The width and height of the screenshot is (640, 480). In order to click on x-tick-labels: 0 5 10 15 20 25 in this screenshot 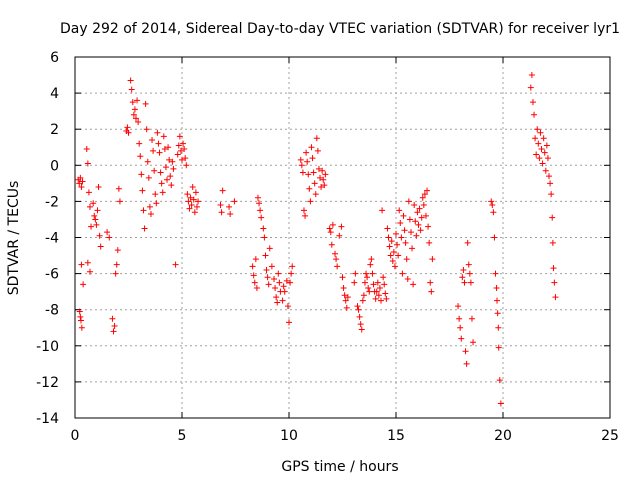, I will do `click(345, 436)`.